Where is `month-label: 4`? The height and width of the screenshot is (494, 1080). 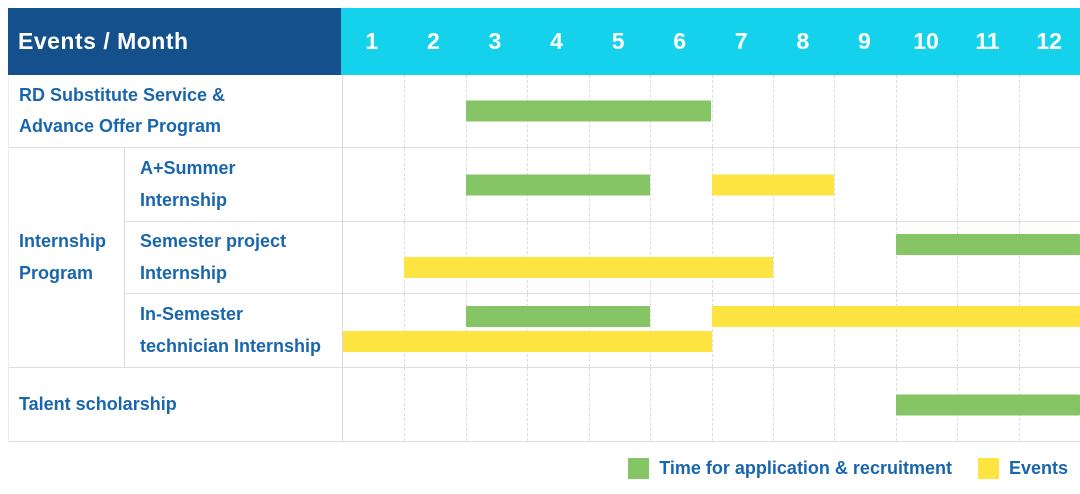 month-label: 4 is located at coordinates (556, 41).